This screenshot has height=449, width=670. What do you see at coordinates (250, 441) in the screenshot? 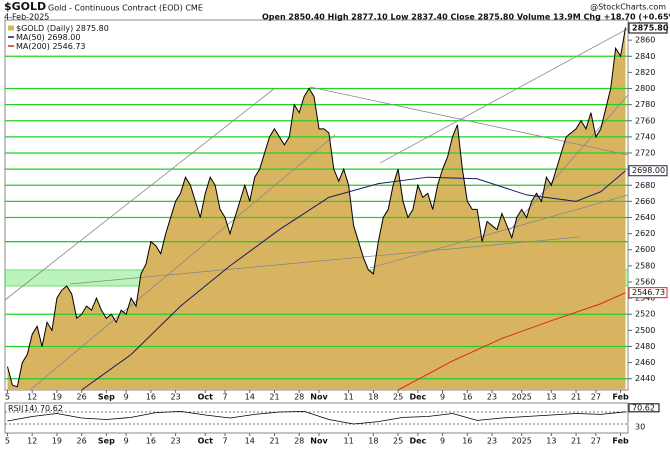
I see `x-tick-label: 14` at bounding box center [250, 441].